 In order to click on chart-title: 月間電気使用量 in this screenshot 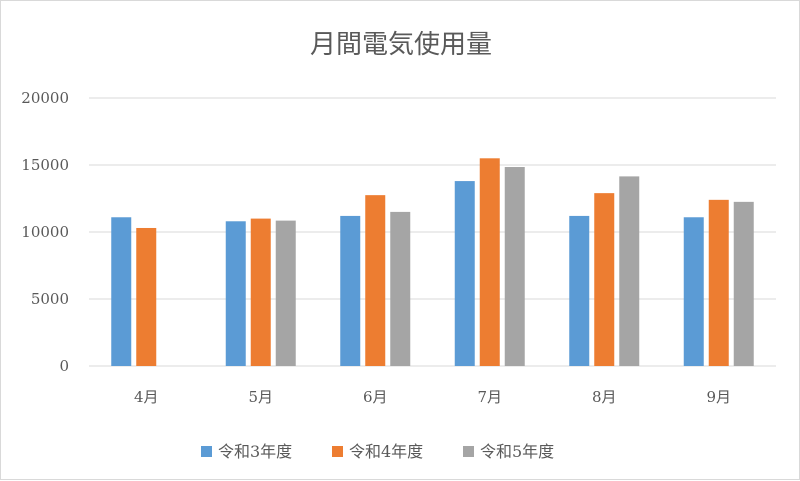, I will do `click(401, 45)`.